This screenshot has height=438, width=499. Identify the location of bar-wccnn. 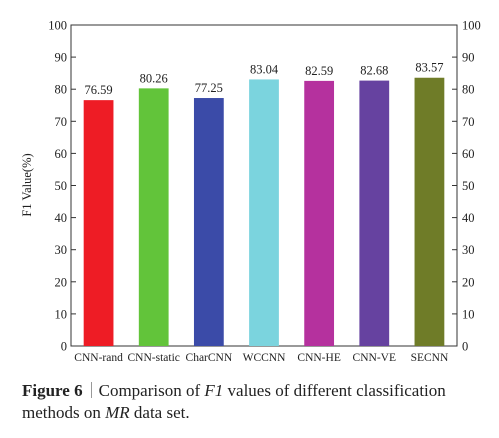
(264, 213).